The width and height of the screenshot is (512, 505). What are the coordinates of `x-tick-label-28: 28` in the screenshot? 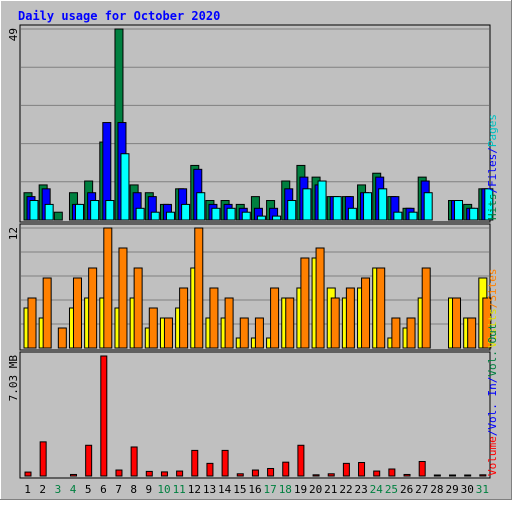 It's located at (436, 489).